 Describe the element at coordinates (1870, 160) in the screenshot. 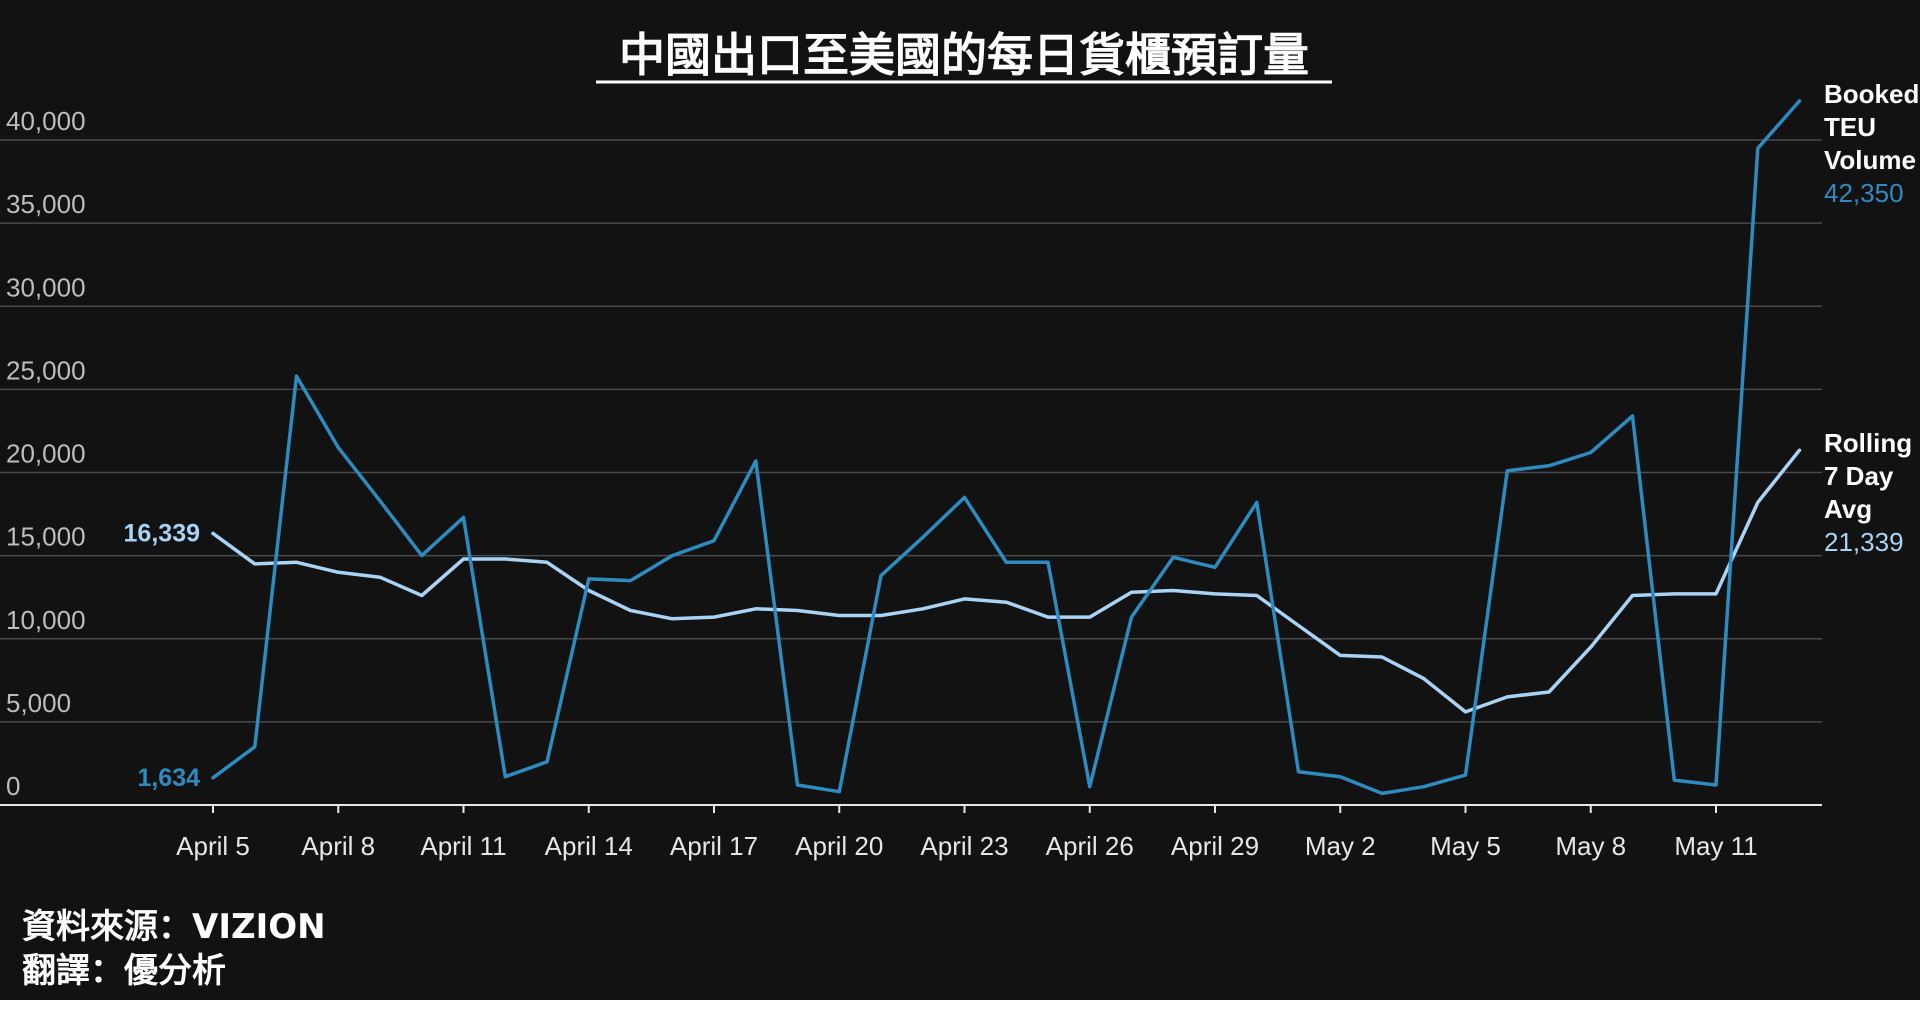

I see `series-name-line: Volume` at that location.